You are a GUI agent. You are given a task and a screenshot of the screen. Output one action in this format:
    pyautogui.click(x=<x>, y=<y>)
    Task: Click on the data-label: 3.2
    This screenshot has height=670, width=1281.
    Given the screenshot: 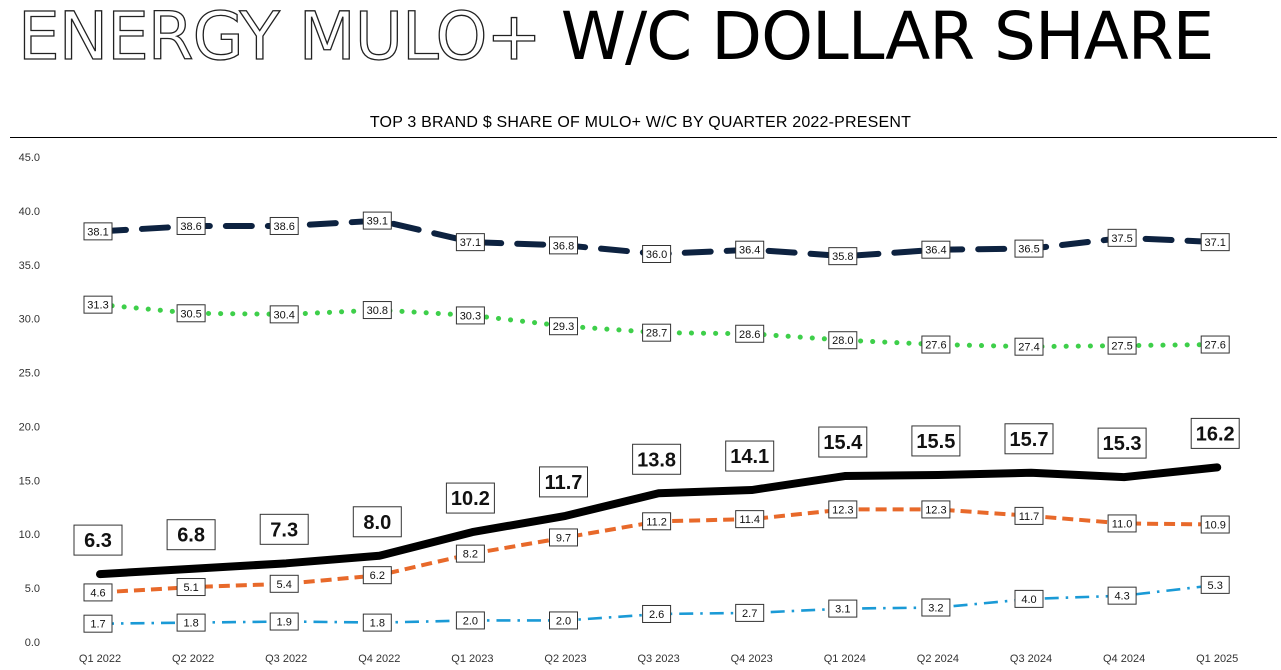 What is the action you would take?
    pyautogui.click(x=935, y=609)
    